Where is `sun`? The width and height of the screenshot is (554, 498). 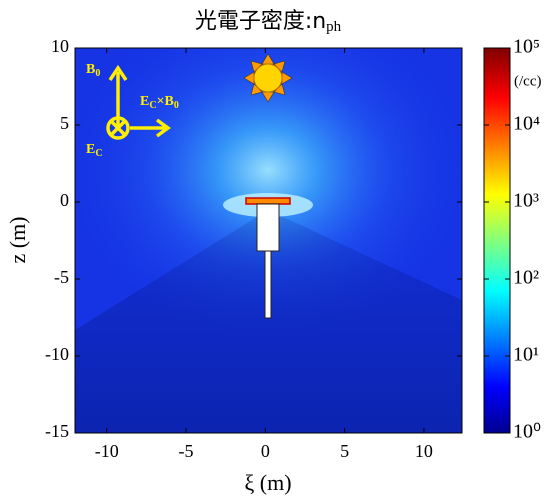
sun is located at coordinates (268, 78).